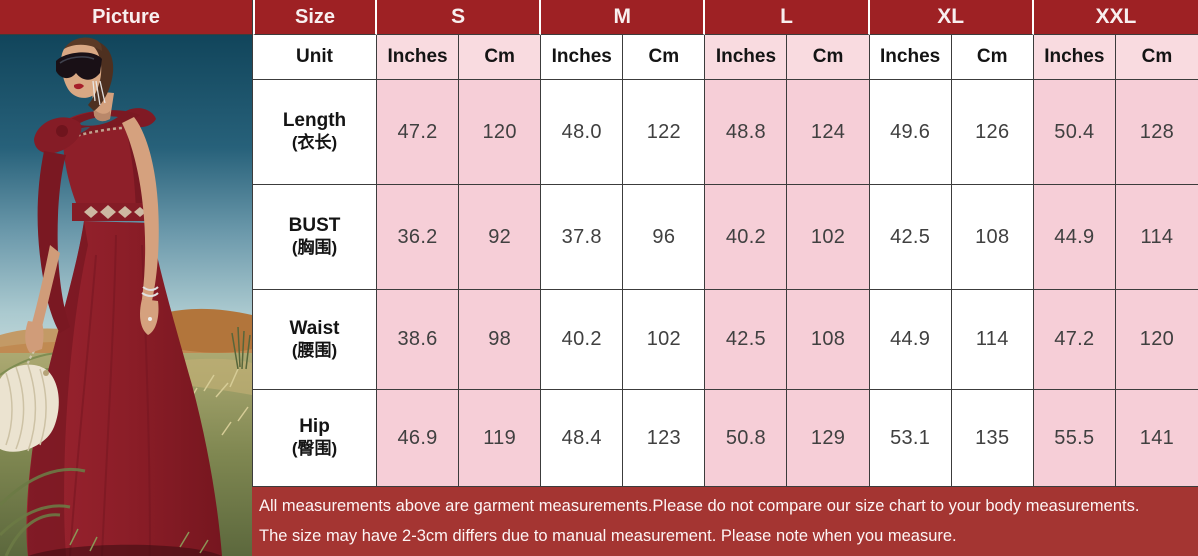  I want to click on value-cell: 124, so click(828, 132).